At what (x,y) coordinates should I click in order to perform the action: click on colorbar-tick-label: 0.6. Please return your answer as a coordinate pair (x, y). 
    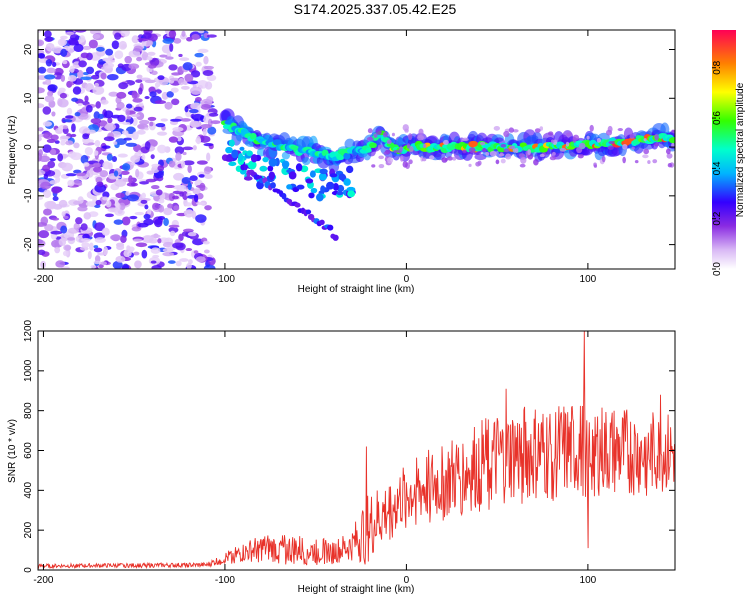
    Looking at the image, I should click on (717, 118).